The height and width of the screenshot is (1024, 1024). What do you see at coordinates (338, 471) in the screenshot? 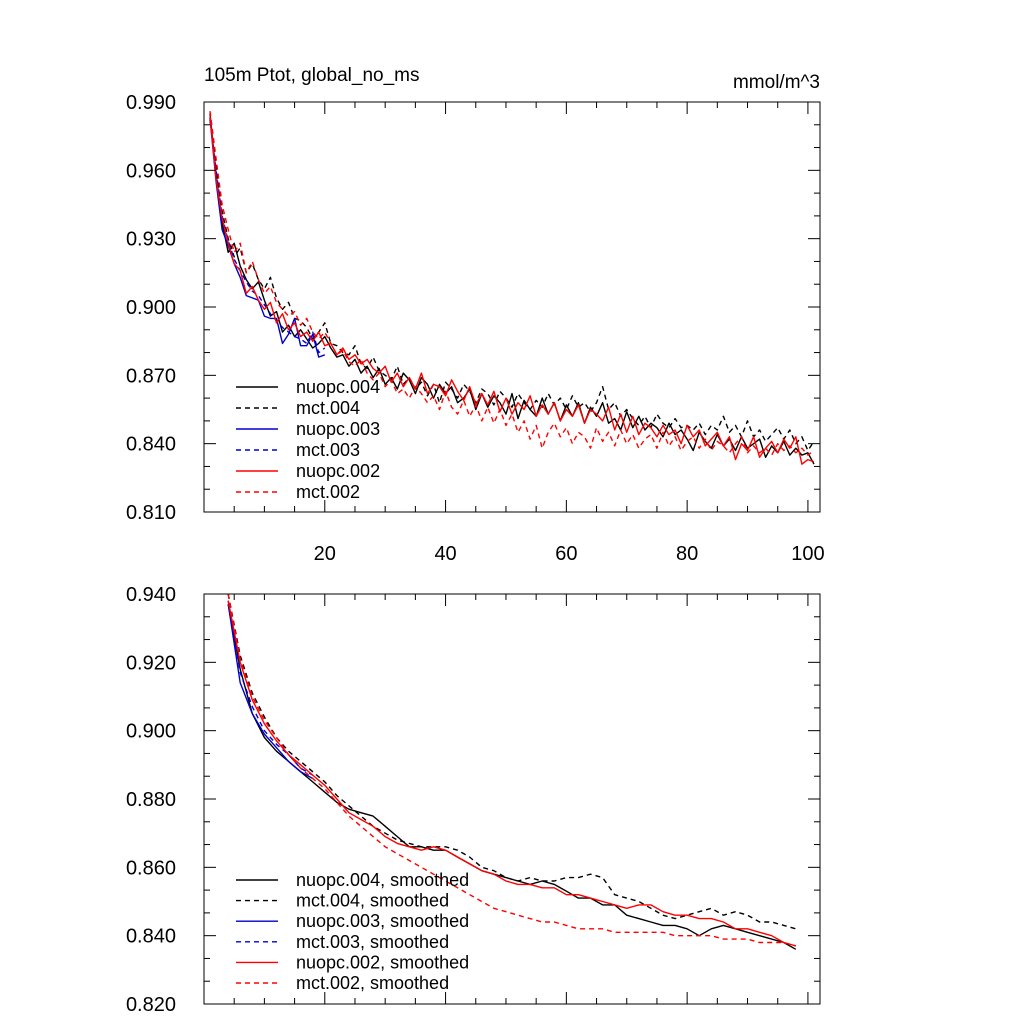
I see `legend-label: nuopc.002` at bounding box center [338, 471].